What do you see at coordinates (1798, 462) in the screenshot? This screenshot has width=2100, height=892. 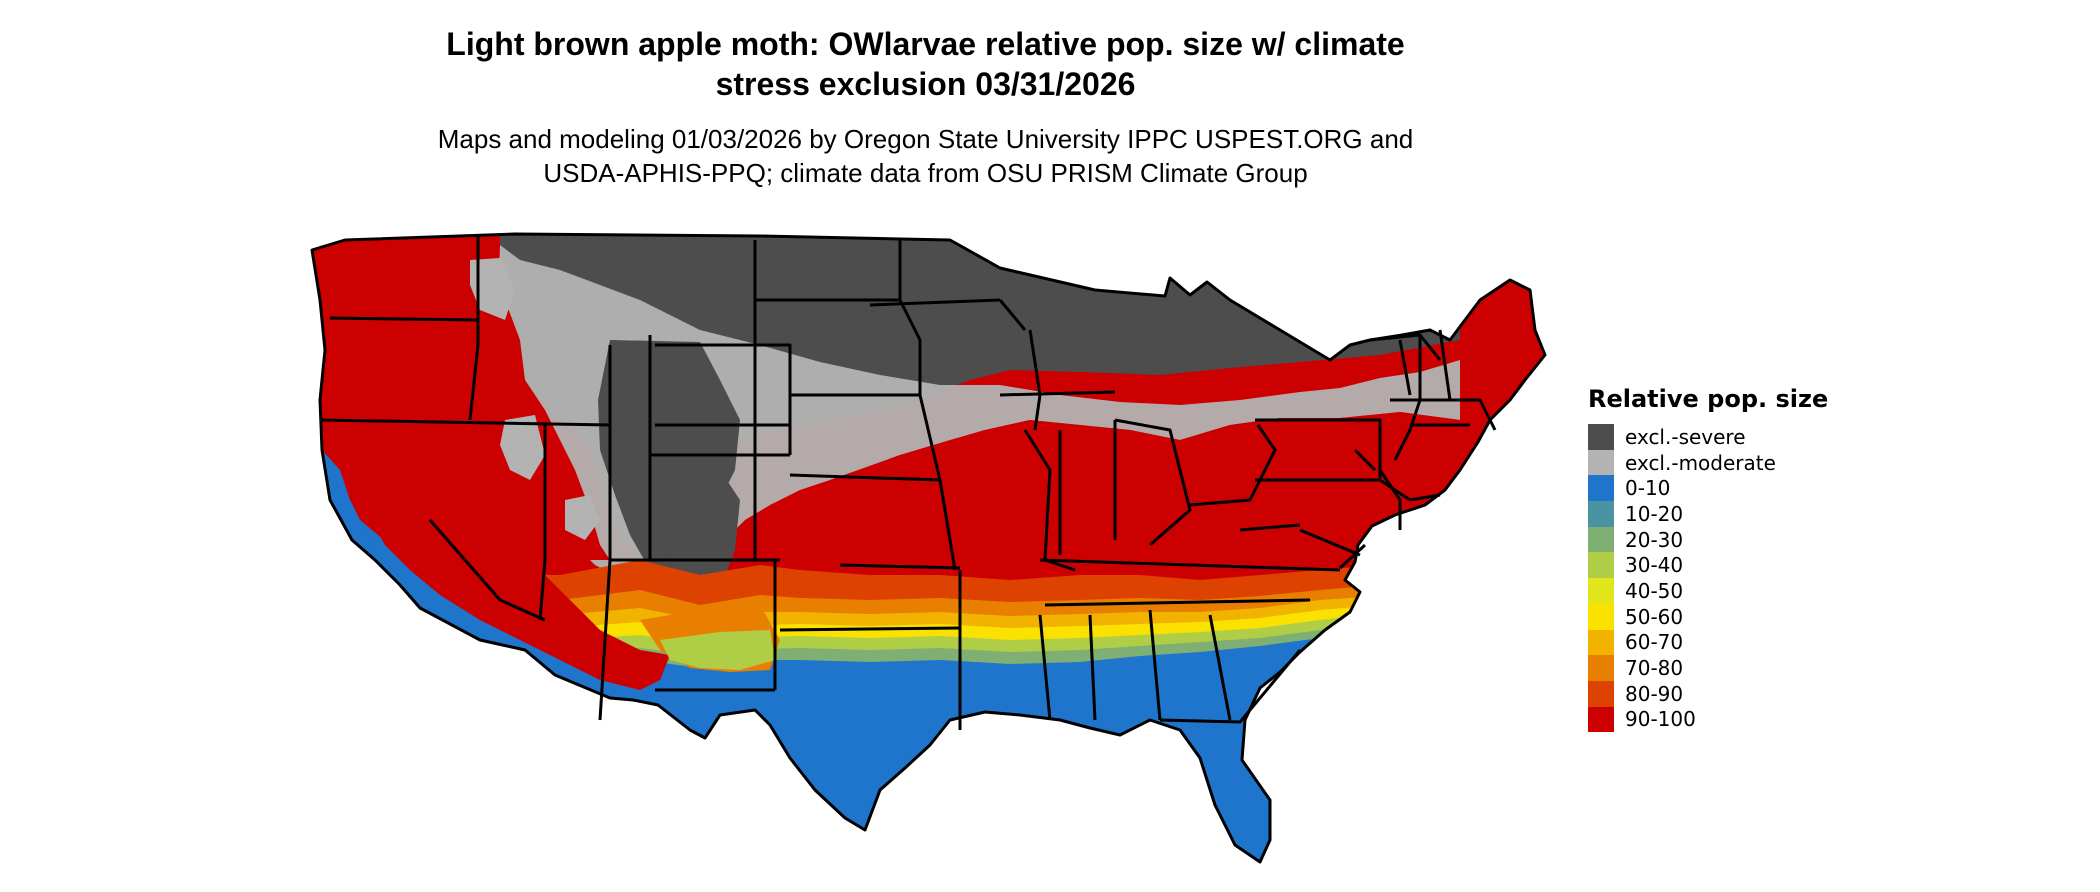 I see `legend-item: excl.-moderate` at bounding box center [1798, 462].